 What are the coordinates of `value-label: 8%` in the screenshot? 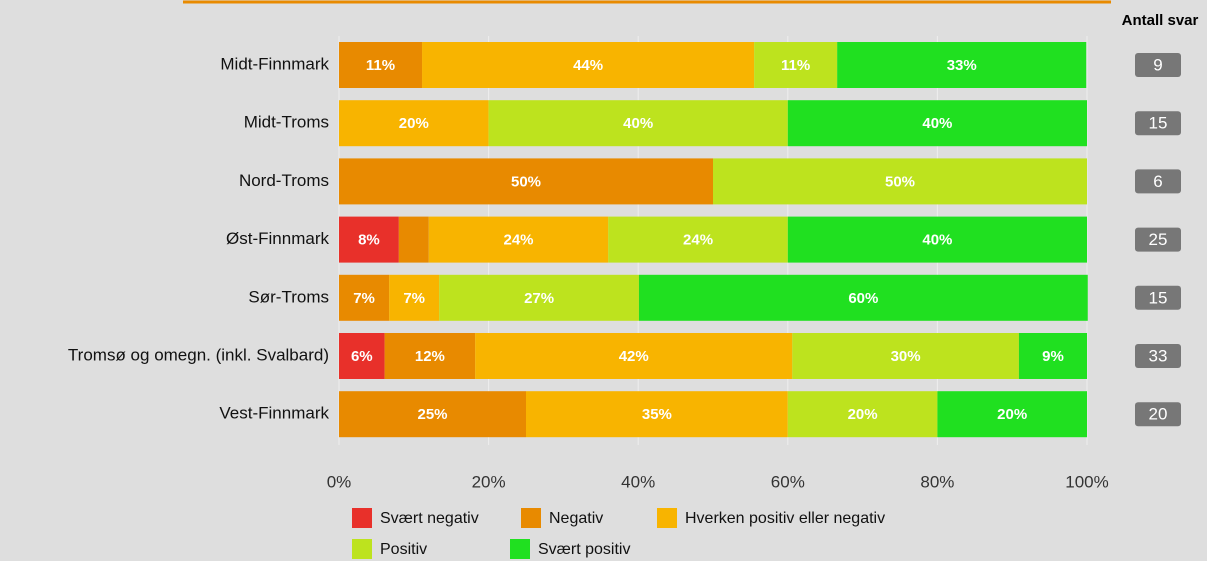 It's located at (369, 240).